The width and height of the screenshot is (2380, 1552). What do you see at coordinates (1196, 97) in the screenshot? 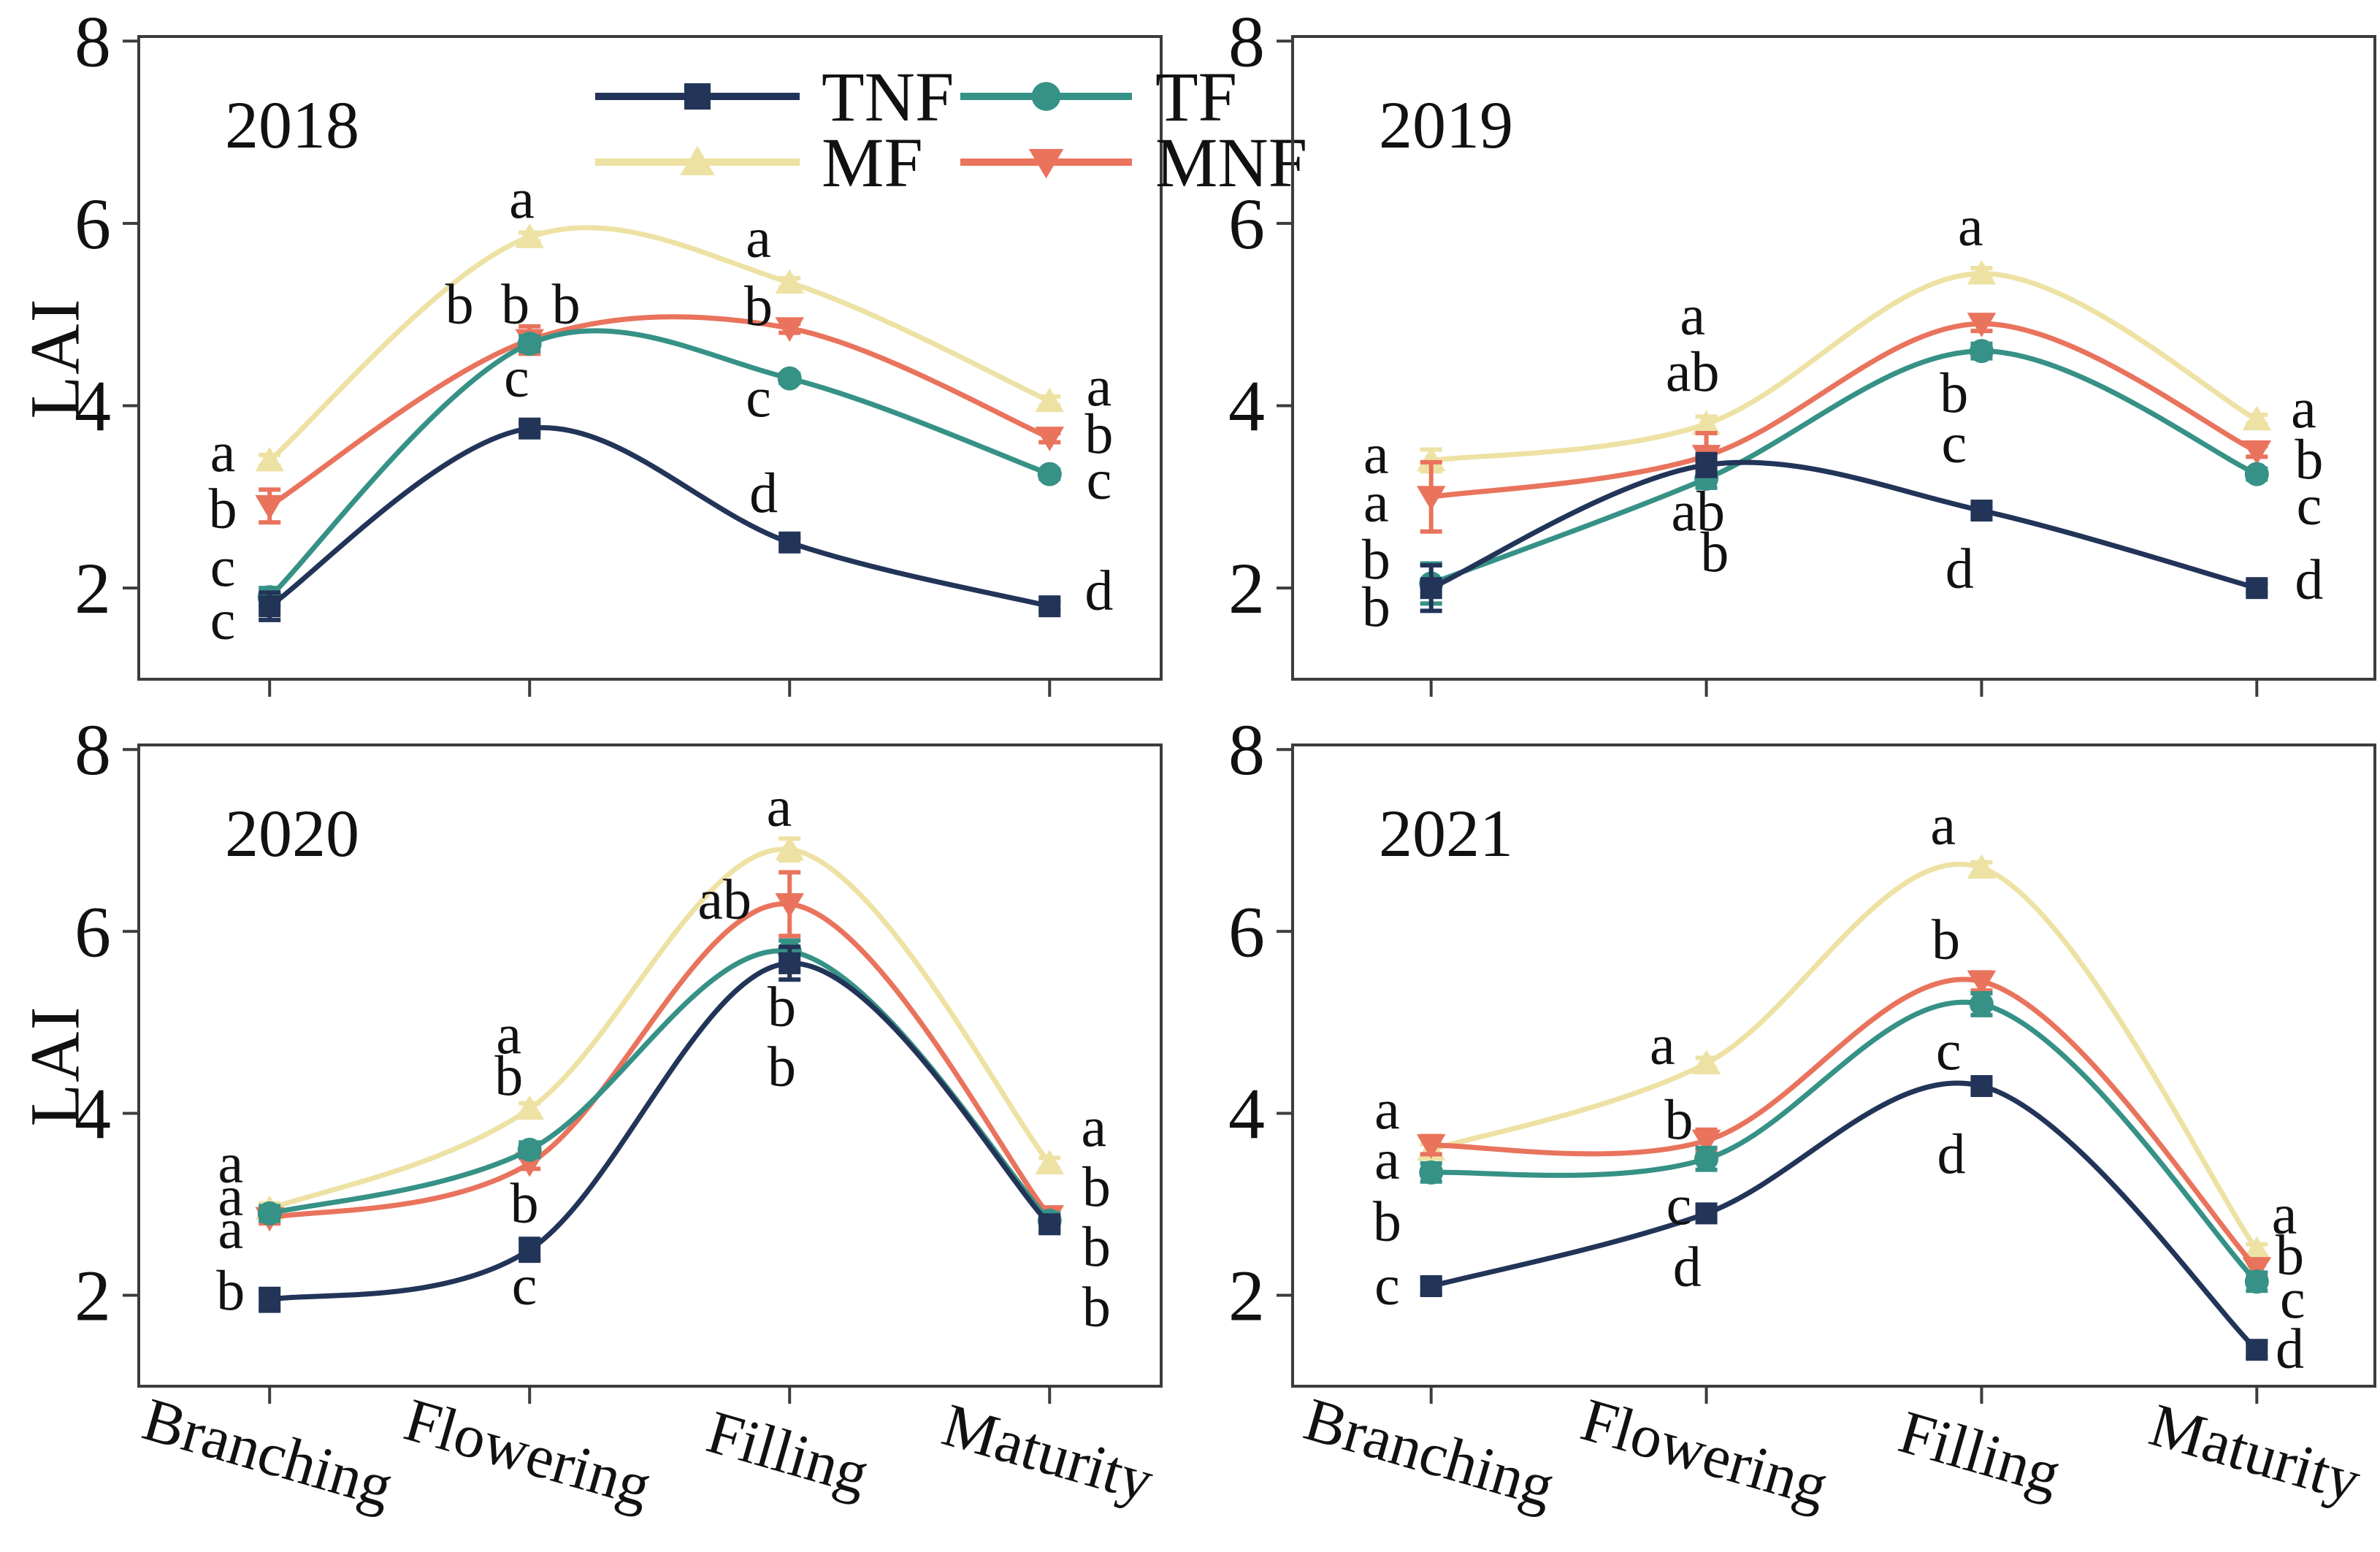
I see `legend-label-TF: TF` at bounding box center [1196, 97].